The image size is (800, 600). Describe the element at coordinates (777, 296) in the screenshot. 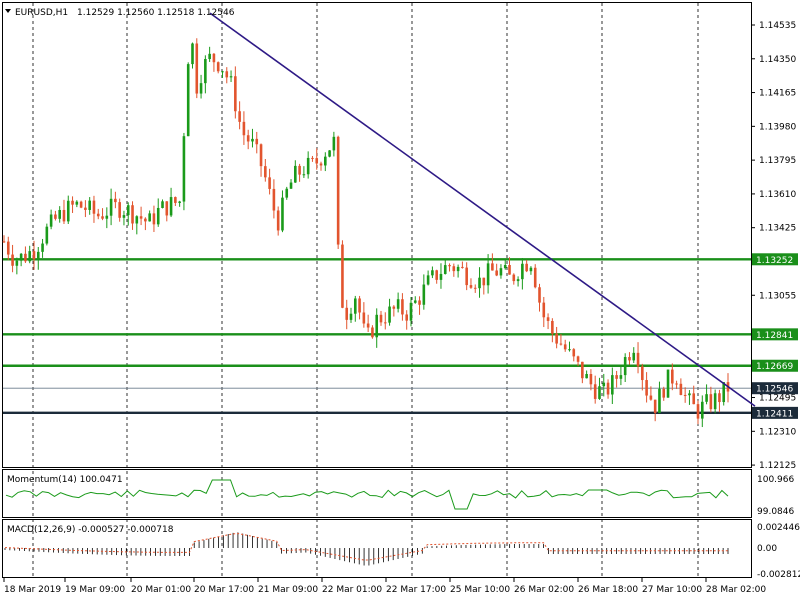

I see `price-tick-label: 1.13055` at that location.